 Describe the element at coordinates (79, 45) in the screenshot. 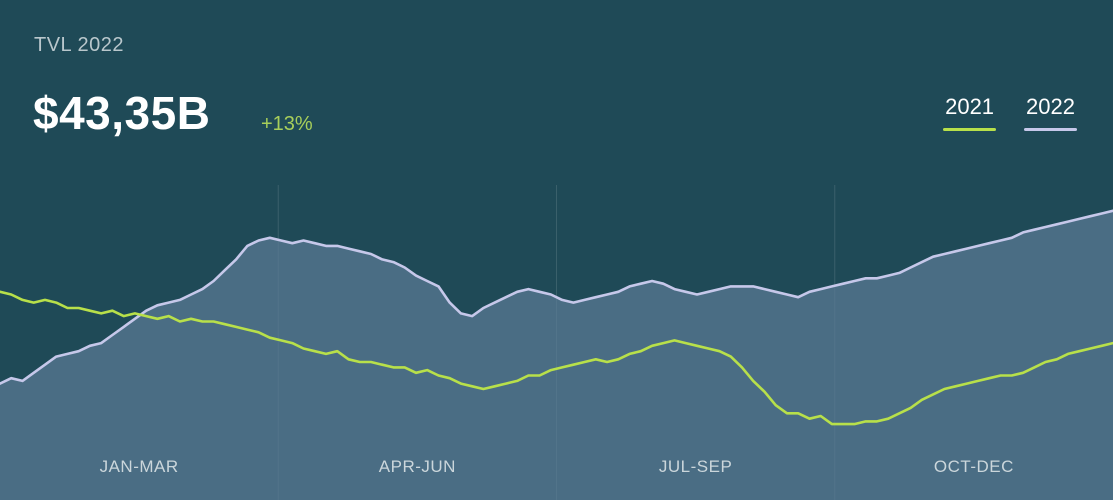

I see `chart-subtitle: TVL 2022` at that location.